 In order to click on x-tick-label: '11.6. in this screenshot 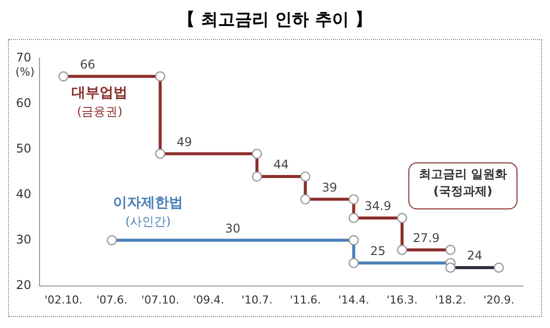, I will do `click(305, 299)`.